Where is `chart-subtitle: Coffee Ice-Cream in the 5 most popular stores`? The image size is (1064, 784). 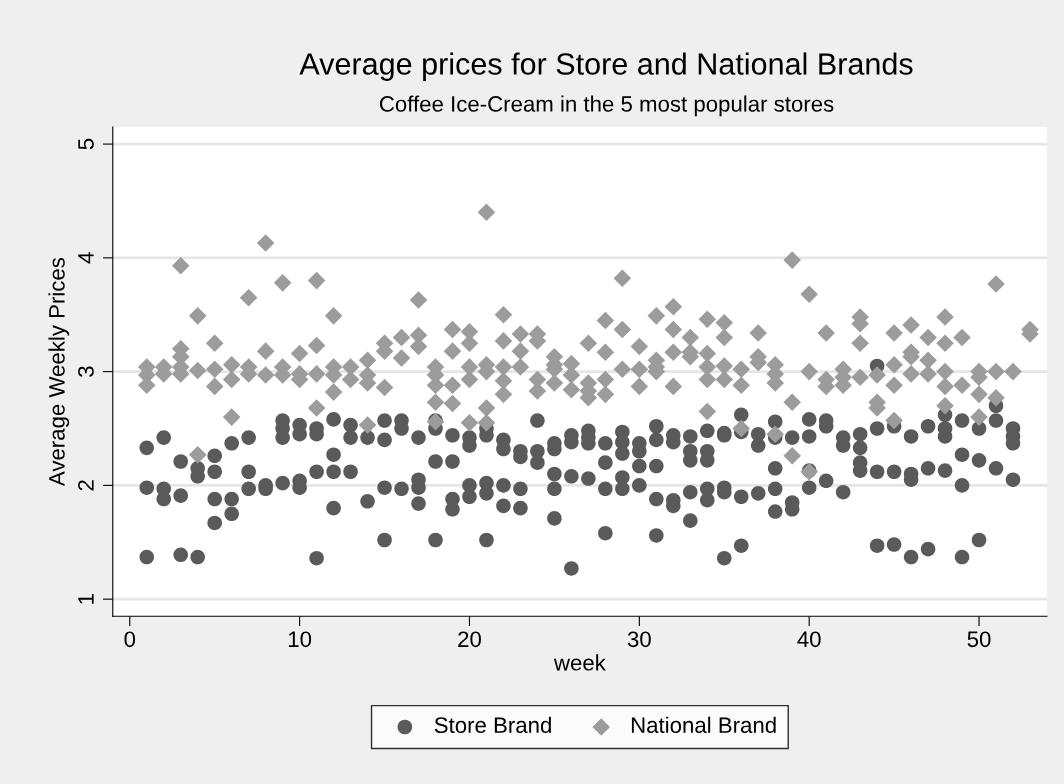 chart-subtitle: Coffee Ice-Cream in the 5 most popular stores is located at coordinates (606, 106).